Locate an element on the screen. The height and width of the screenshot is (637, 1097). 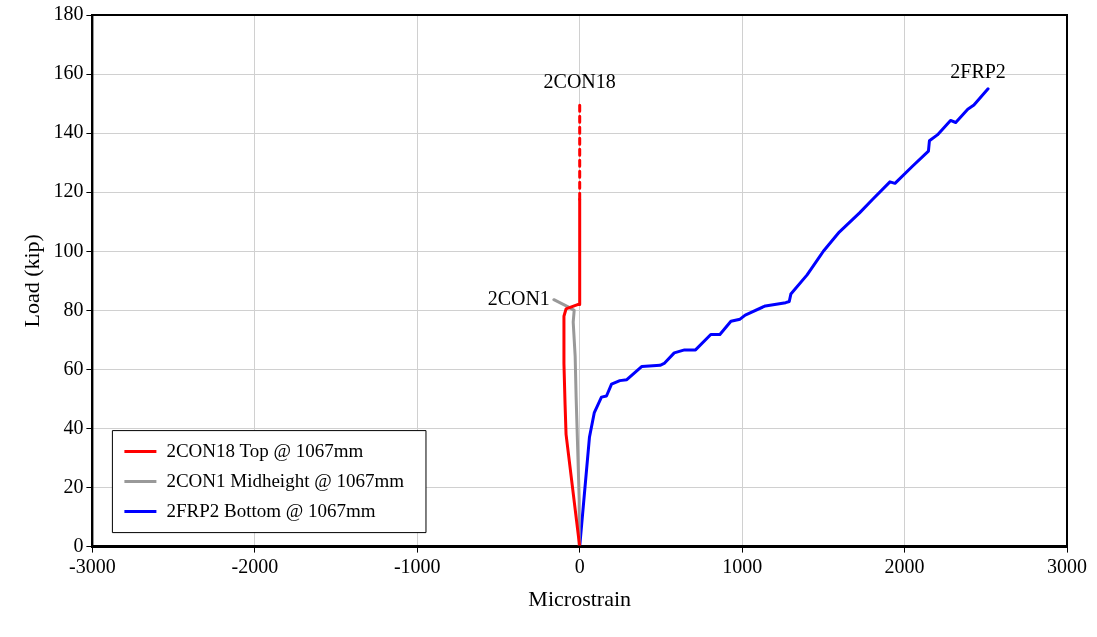
y-tick-label: 40 is located at coordinates (73, 426).